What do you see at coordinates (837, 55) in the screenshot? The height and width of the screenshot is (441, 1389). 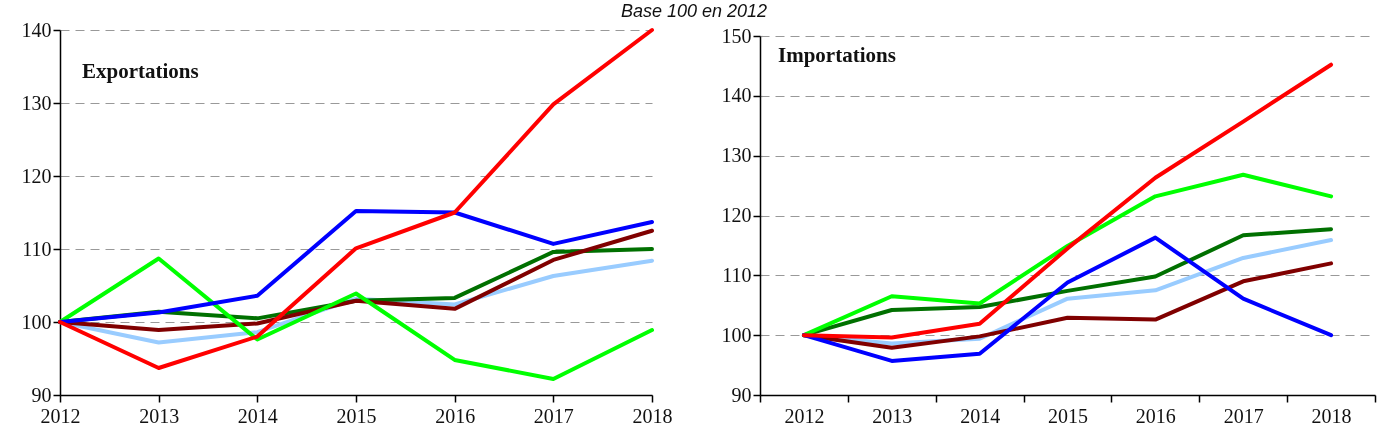 I see `chart-title: Importations` at bounding box center [837, 55].